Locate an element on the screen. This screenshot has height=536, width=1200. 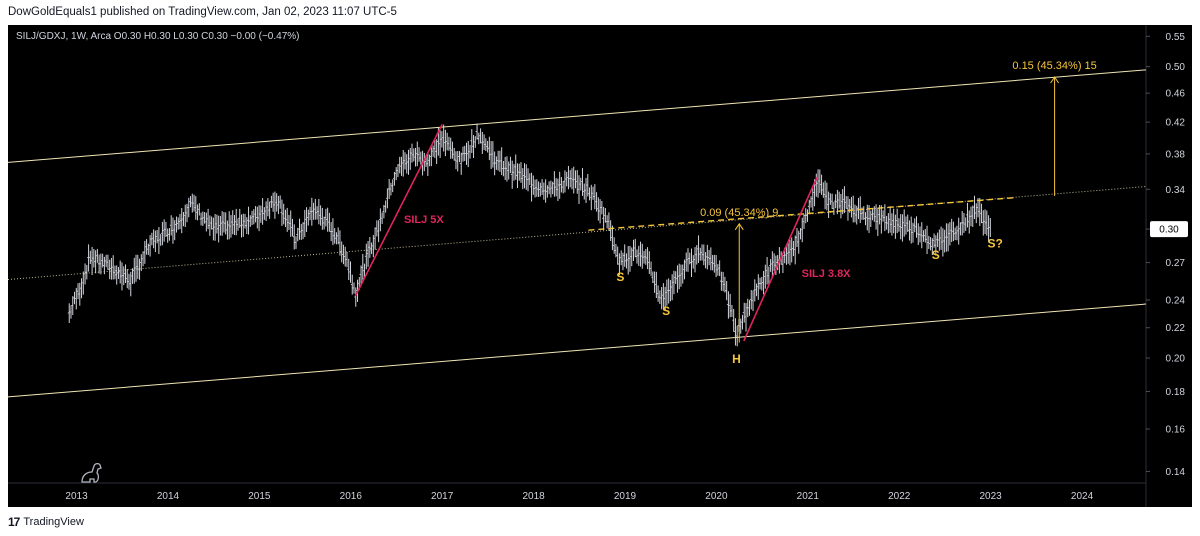
y-tick-label: 0.20 is located at coordinates (1176, 359).